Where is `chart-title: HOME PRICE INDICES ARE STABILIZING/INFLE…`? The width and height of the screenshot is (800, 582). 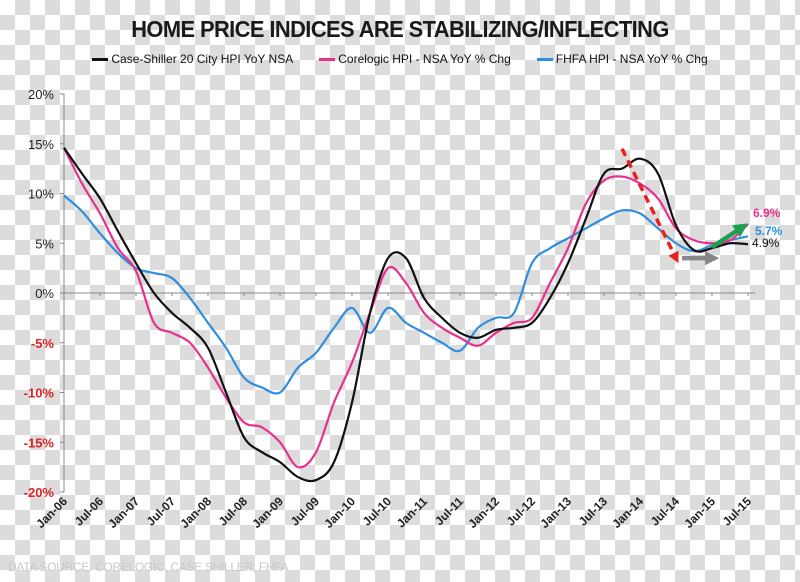
chart-title: HOME PRICE INDICES ARE STABILIZING/INFLE… is located at coordinates (400, 29).